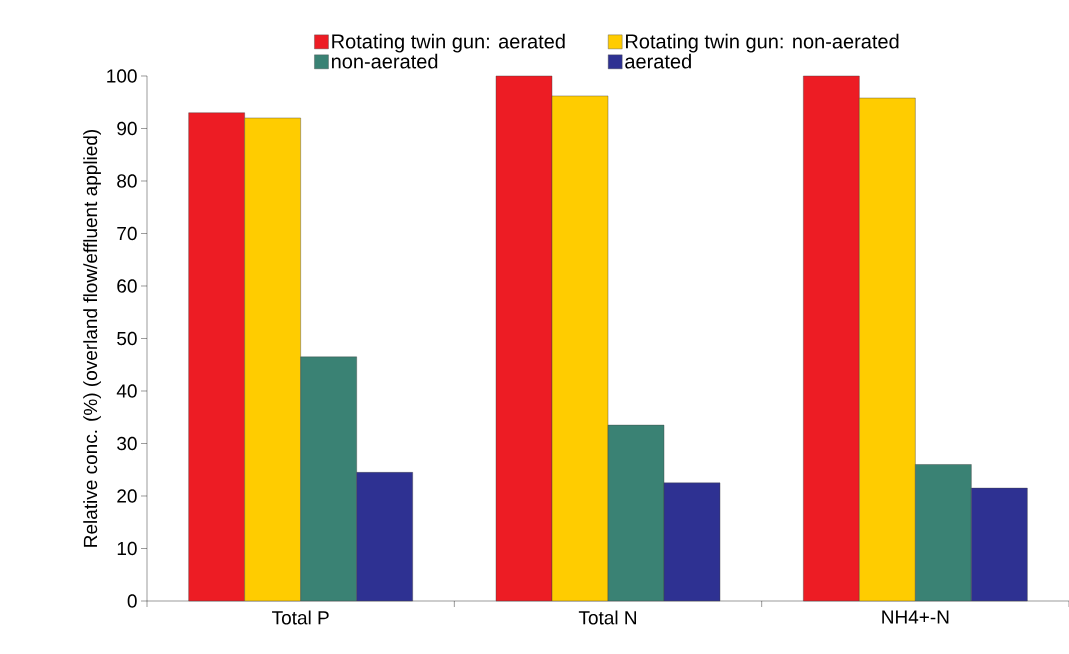  What do you see at coordinates (122, 76) in the screenshot?
I see `y-tick-label: 100` at bounding box center [122, 76].